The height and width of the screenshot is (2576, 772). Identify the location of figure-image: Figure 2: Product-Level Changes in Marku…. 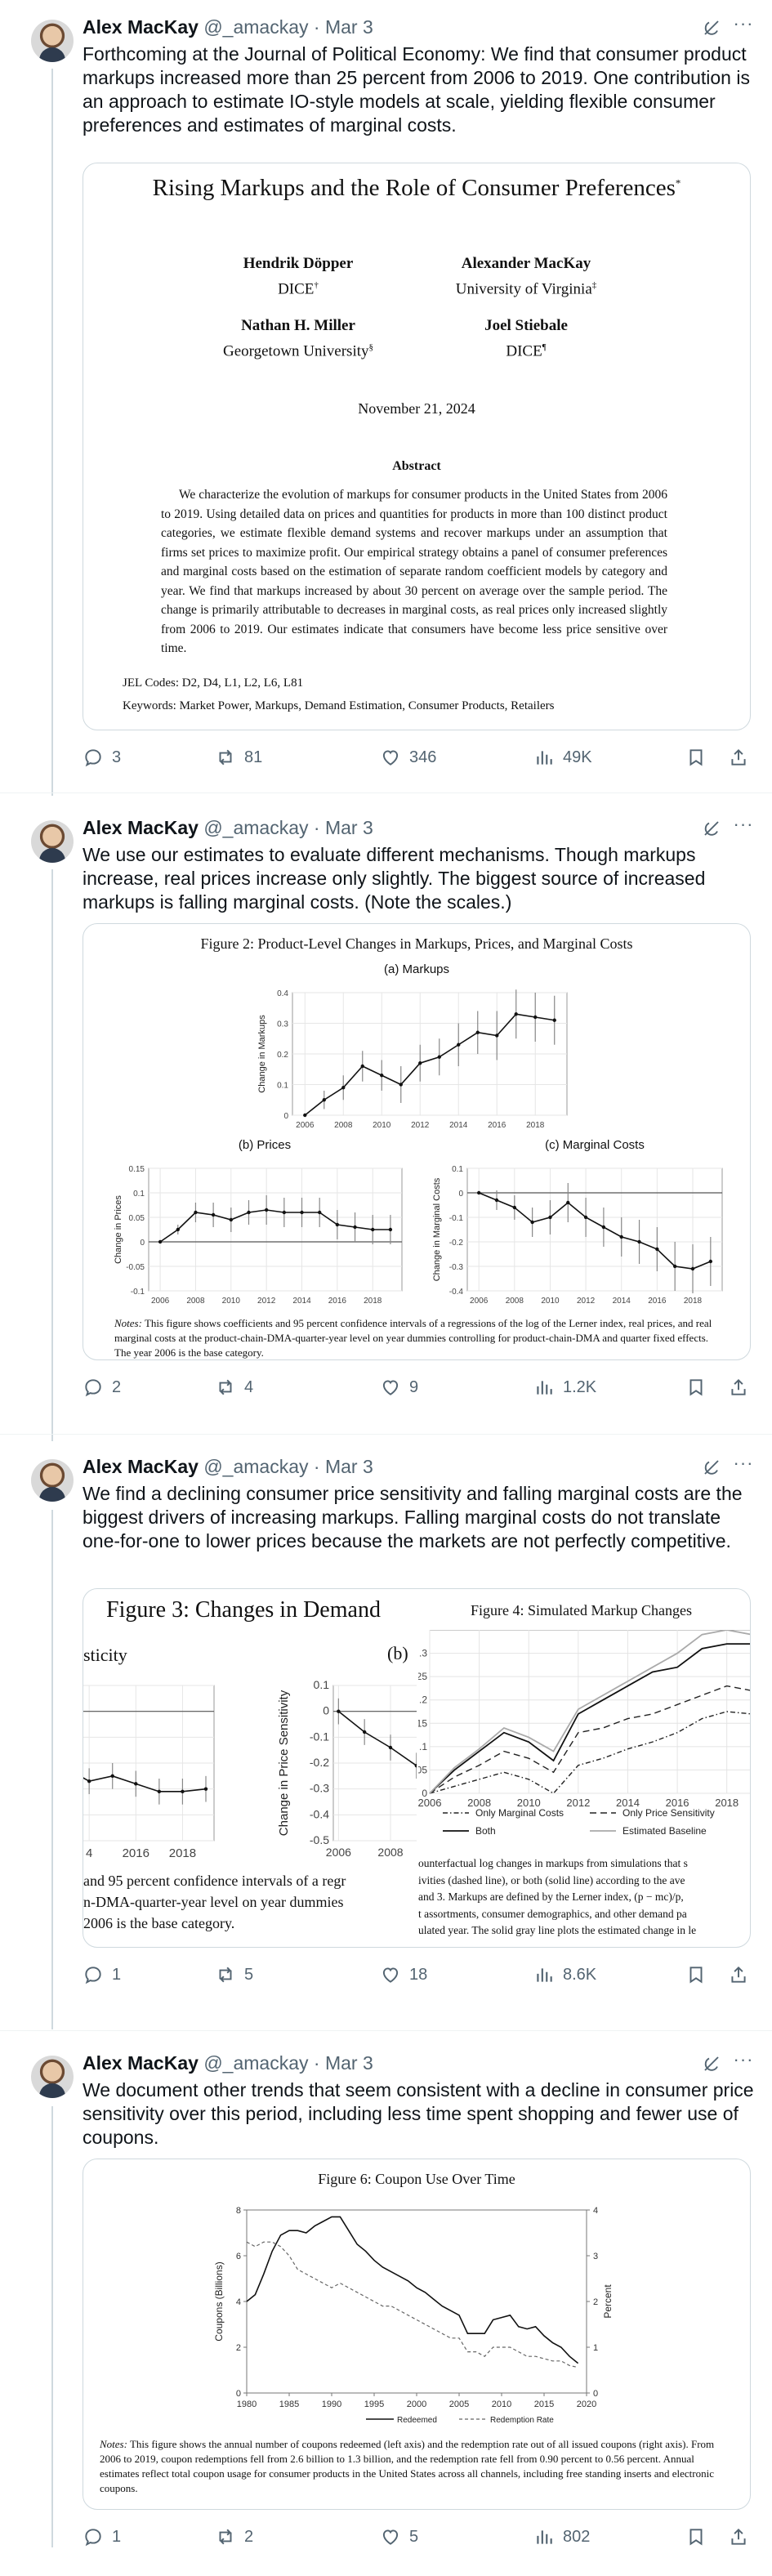
(417, 1141).